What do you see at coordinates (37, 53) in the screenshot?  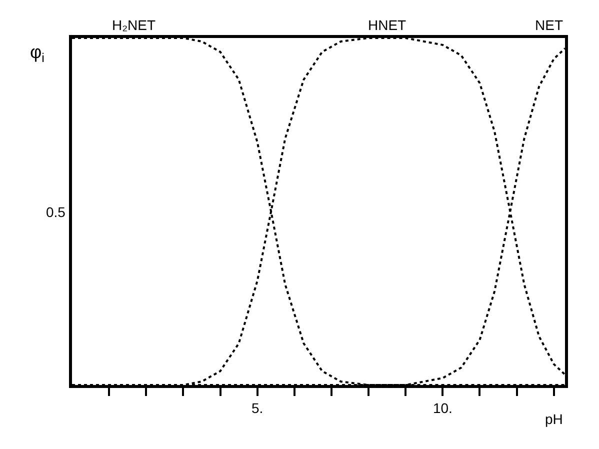 I see `y-axis-title: φ$_{i}$` at bounding box center [37, 53].